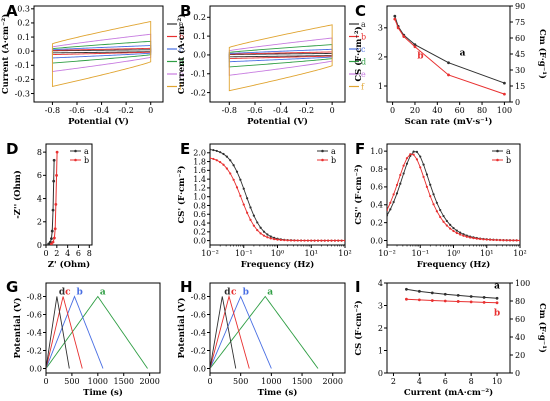  Describe the element at coordinates (181, 328) in the screenshot. I see `y-axis-label: Potential (V)` at that location.